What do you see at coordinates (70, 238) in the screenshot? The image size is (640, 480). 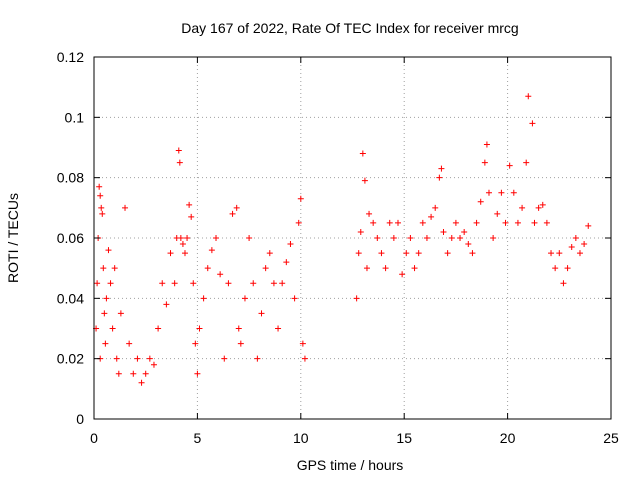 I see `y-tick-label: 0.06` at bounding box center [70, 238].